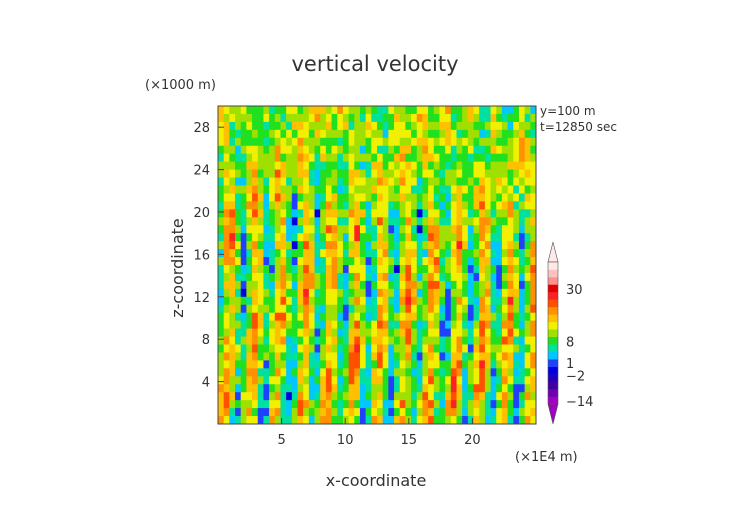 The height and width of the screenshot is (532, 752). What do you see at coordinates (177, 268) in the screenshot?
I see `y-axis-title: z-coordinate` at bounding box center [177, 268].